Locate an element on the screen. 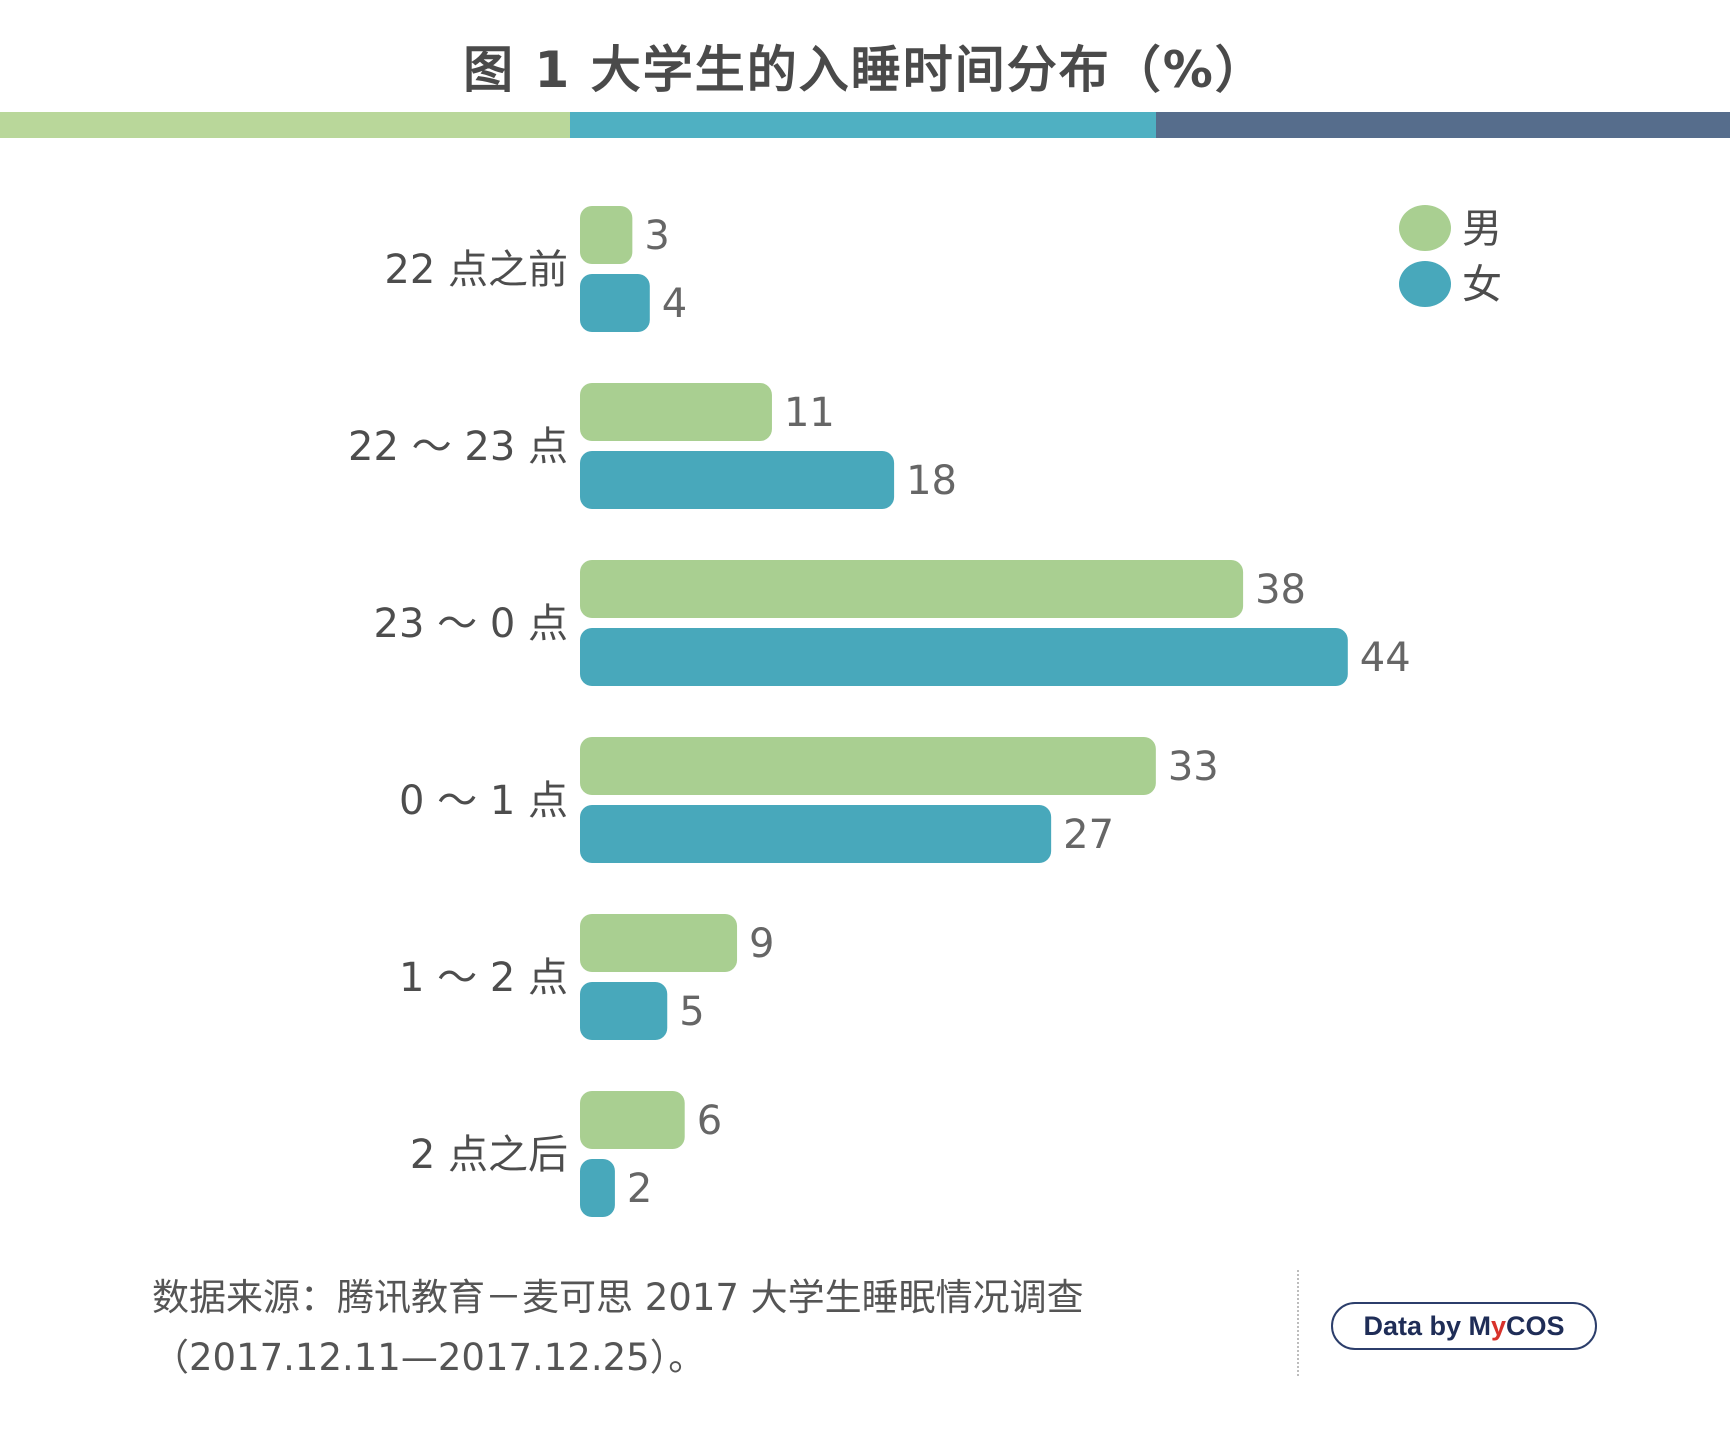  credit-brand-y: y is located at coordinates (1499, 1326).